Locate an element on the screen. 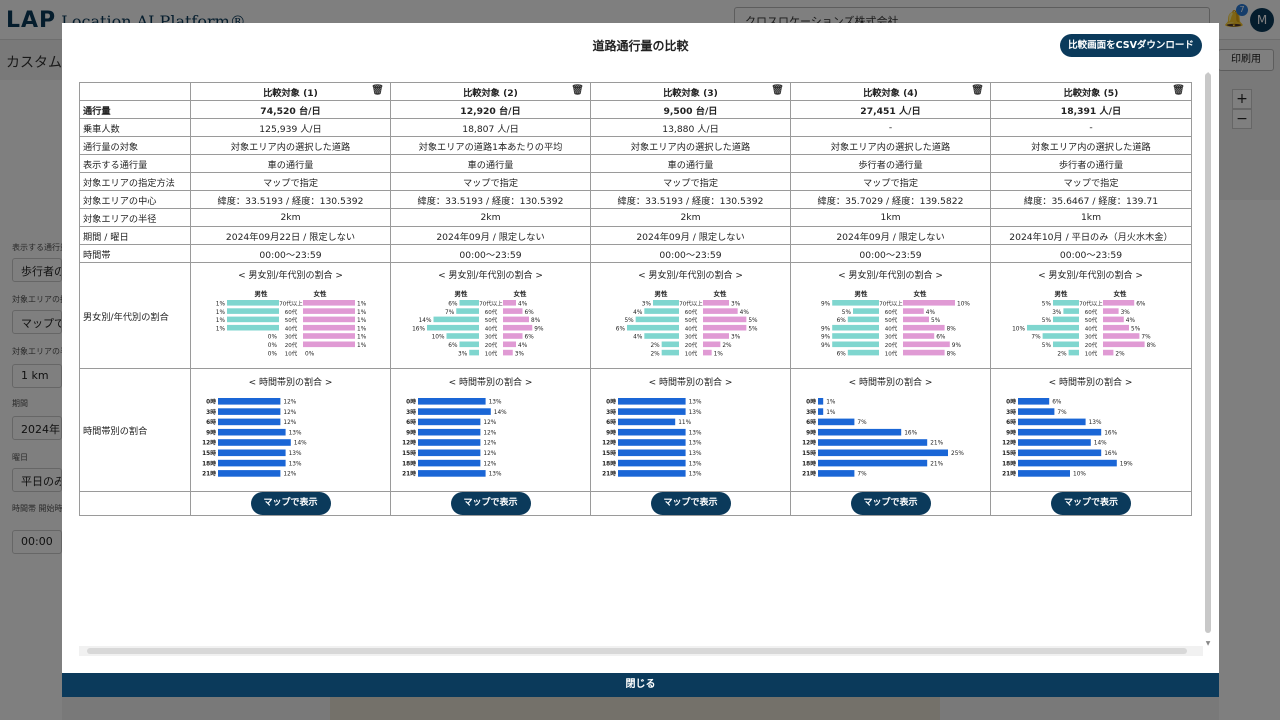 This screenshot has height=720, width=1280. horizontal-scrollbar is located at coordinates (641, 651).